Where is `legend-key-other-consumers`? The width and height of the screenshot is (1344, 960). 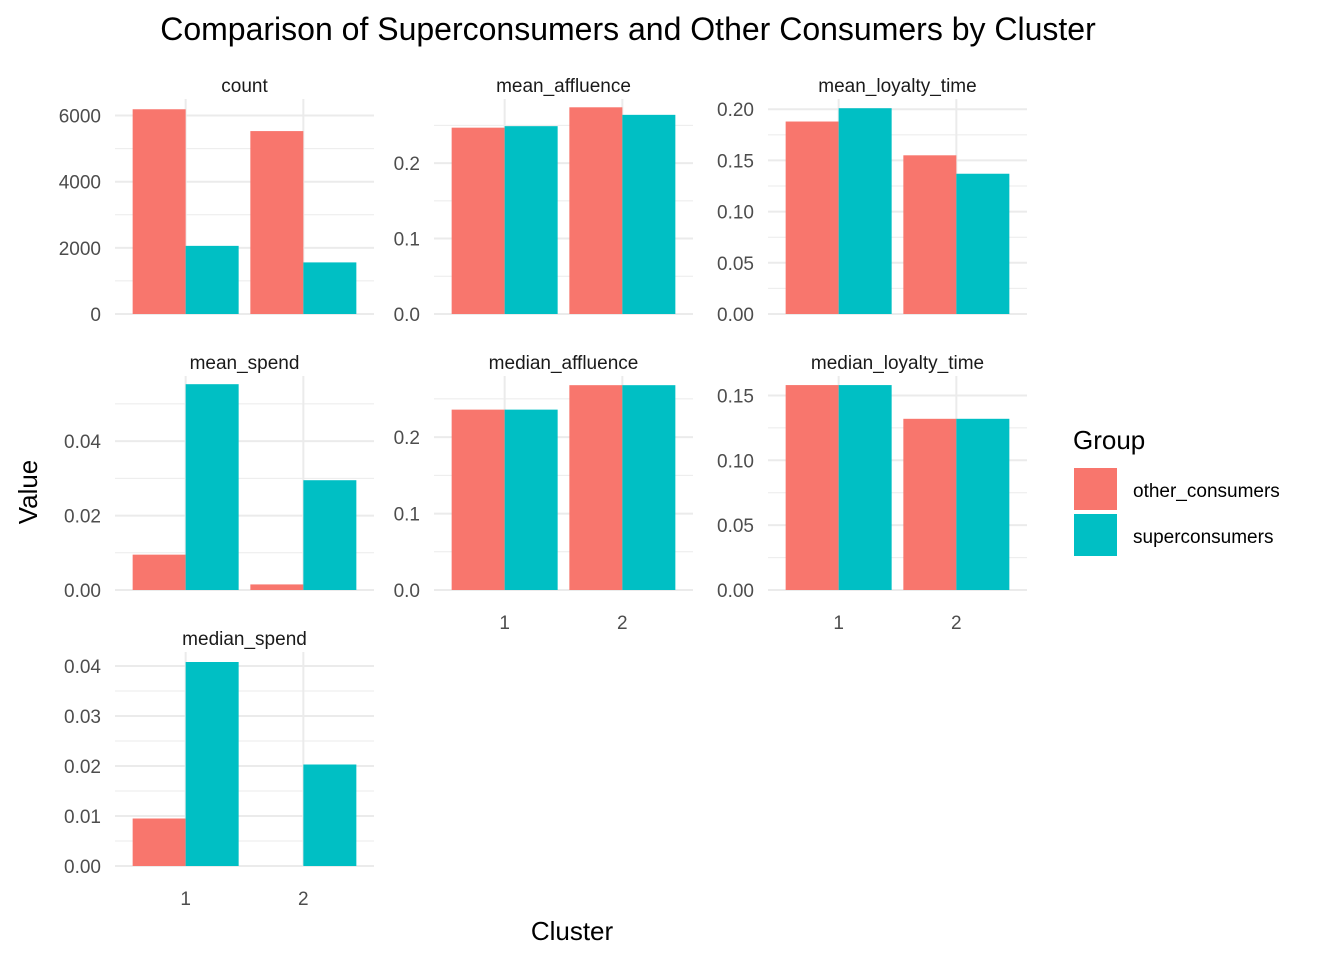
legend-key-other-consumers is located at coordinates (1095, 489).